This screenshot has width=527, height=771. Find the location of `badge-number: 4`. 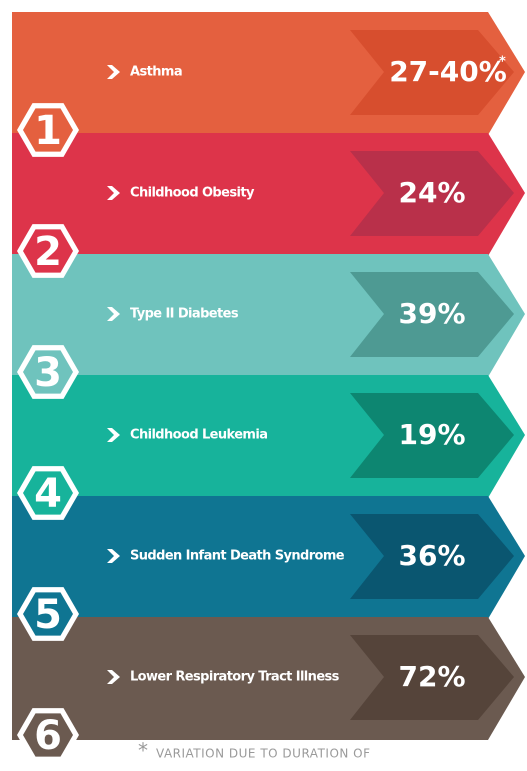

badge-number: 4 is located at coordinates (48, 494).